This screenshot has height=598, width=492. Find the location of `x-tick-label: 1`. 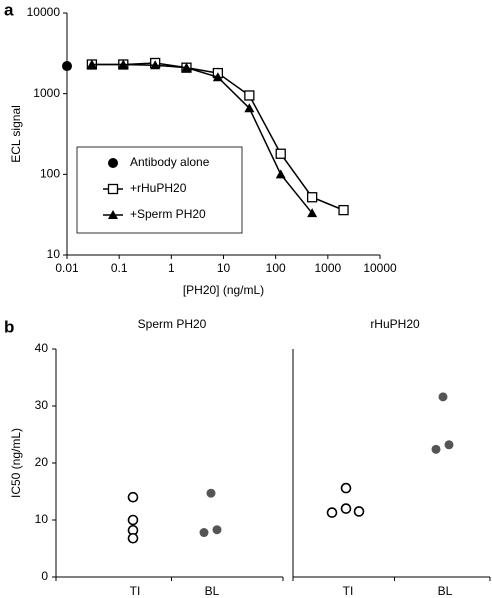

x-tick-label: 1 is located at coordinates (171, 268).